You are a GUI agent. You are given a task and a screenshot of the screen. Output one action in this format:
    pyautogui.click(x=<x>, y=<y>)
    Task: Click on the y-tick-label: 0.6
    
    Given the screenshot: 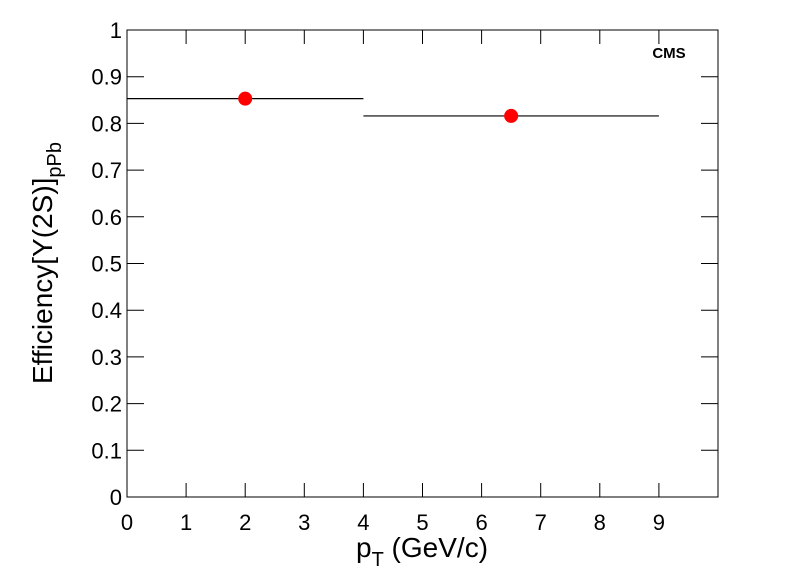 What is the action you would take?
    pyautogui.click(x=106, y=217)
    